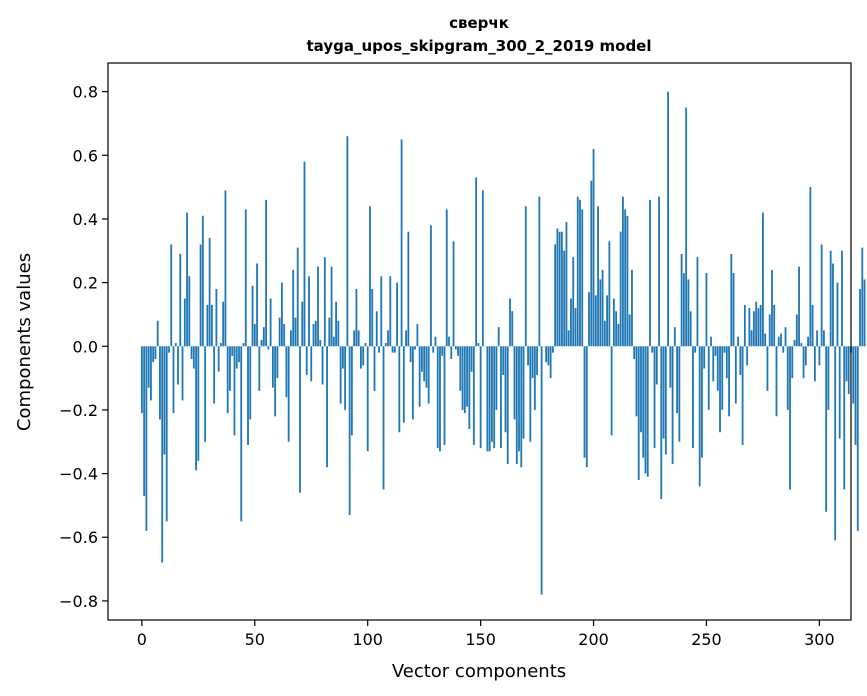  What do you see at coordinates (85, 283) in the screenshot?
I see `y-tick-label: 0.2` at bounding box center [85, 283].